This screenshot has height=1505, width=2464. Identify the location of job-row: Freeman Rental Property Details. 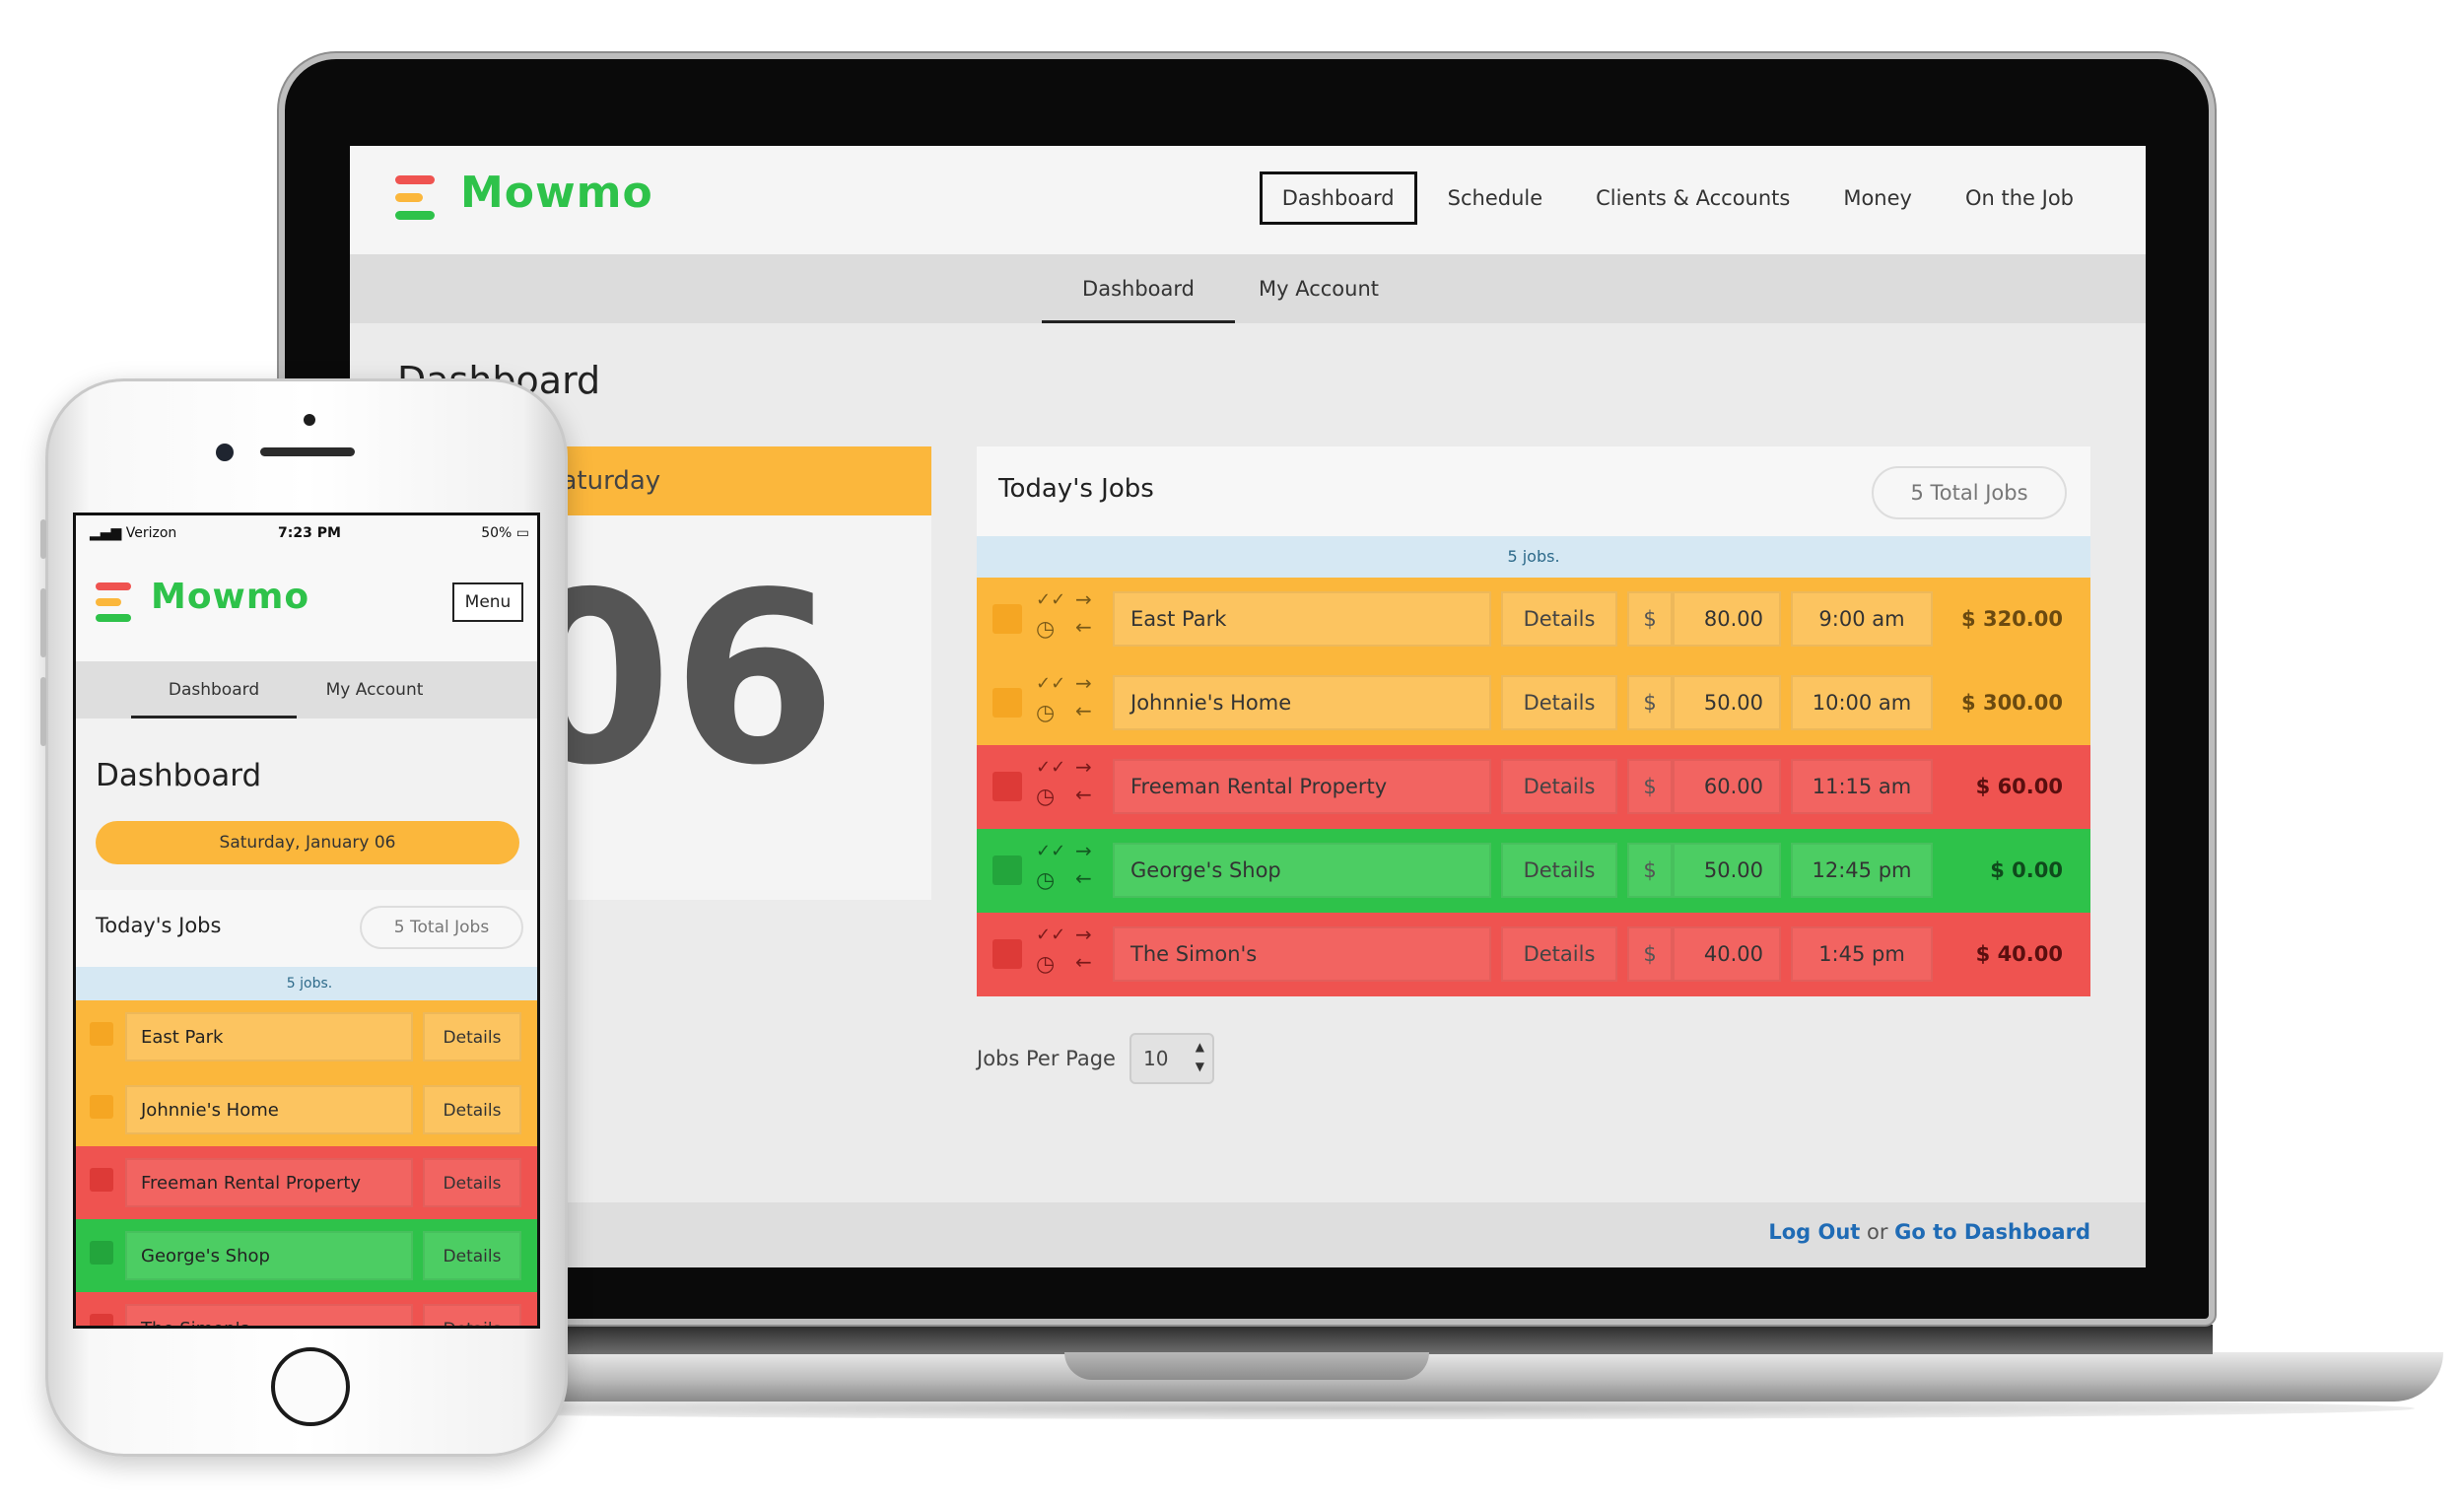
(306, 1182).